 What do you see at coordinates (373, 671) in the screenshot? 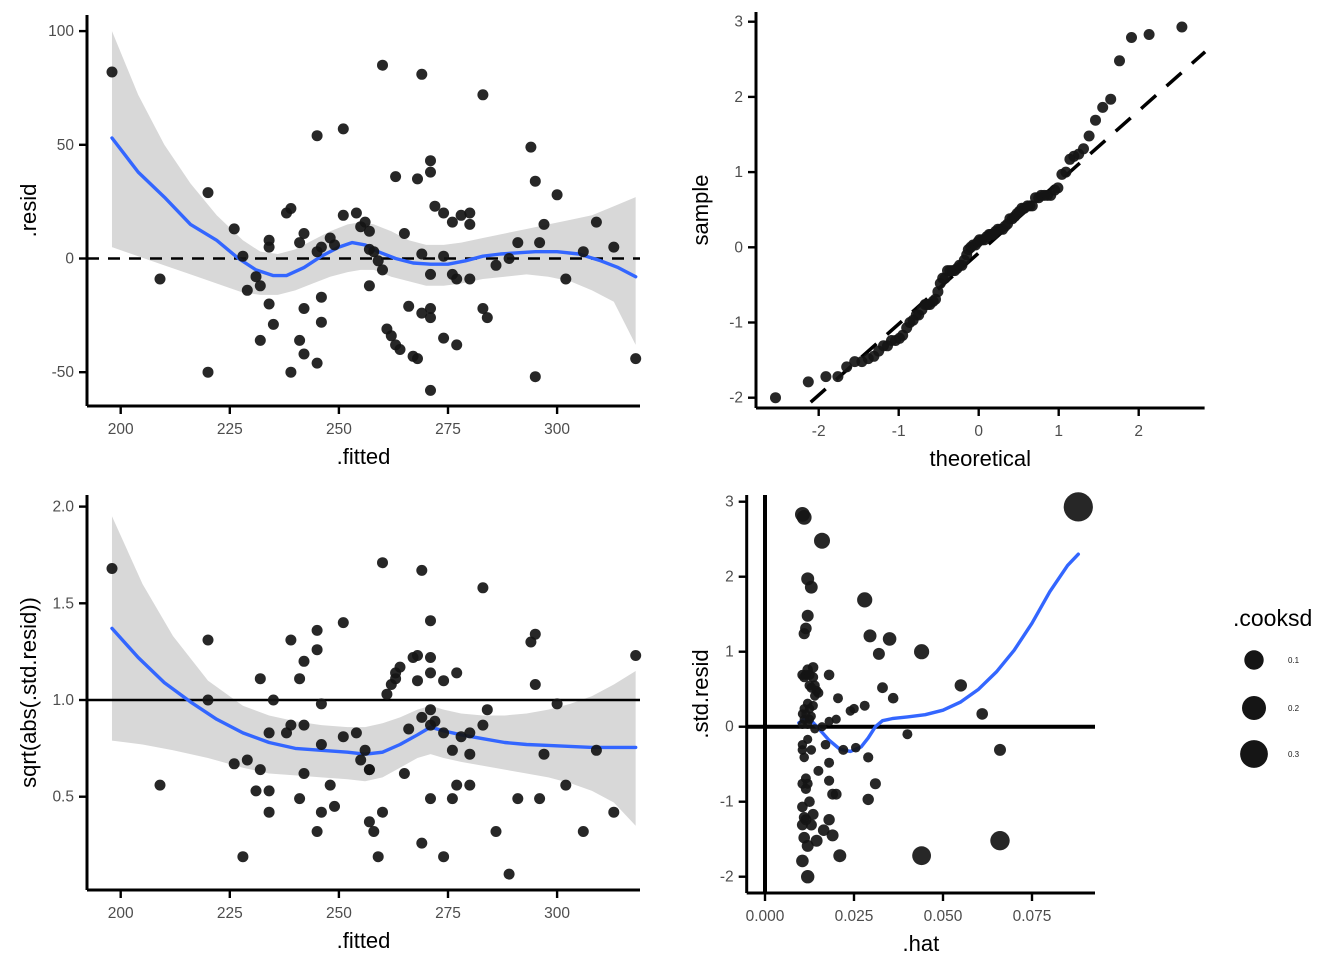
I see `confidence-ribbon` at bounding box center [373, 671].